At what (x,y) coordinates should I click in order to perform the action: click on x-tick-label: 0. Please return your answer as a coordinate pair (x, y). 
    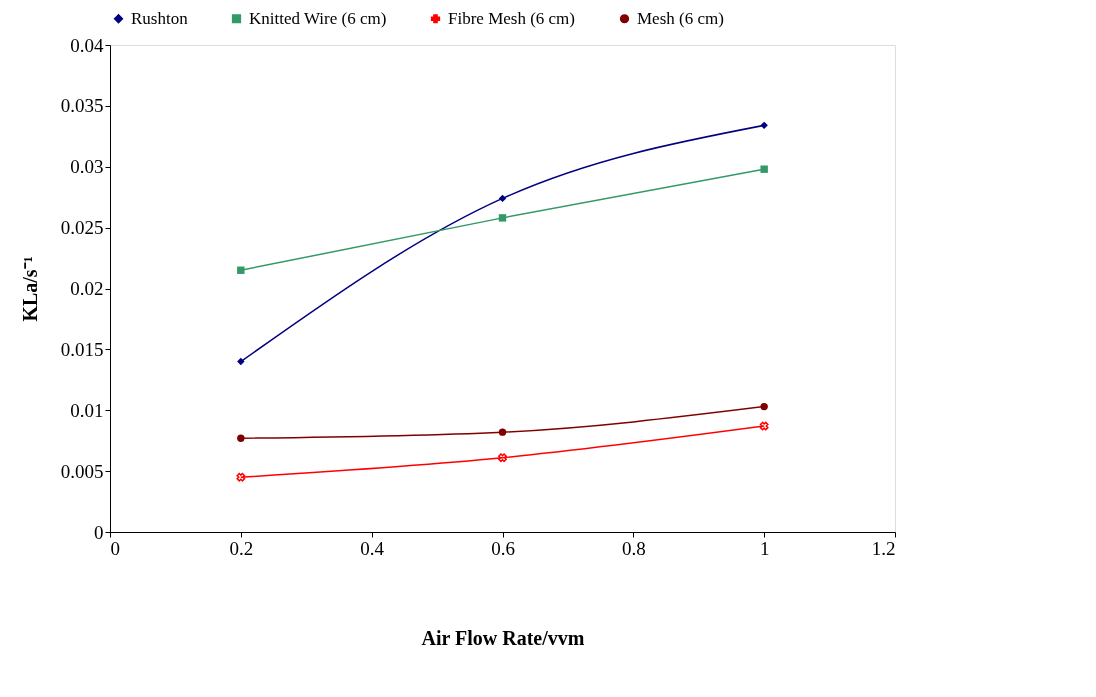
    Looking at the image, I should click on (115, 548).